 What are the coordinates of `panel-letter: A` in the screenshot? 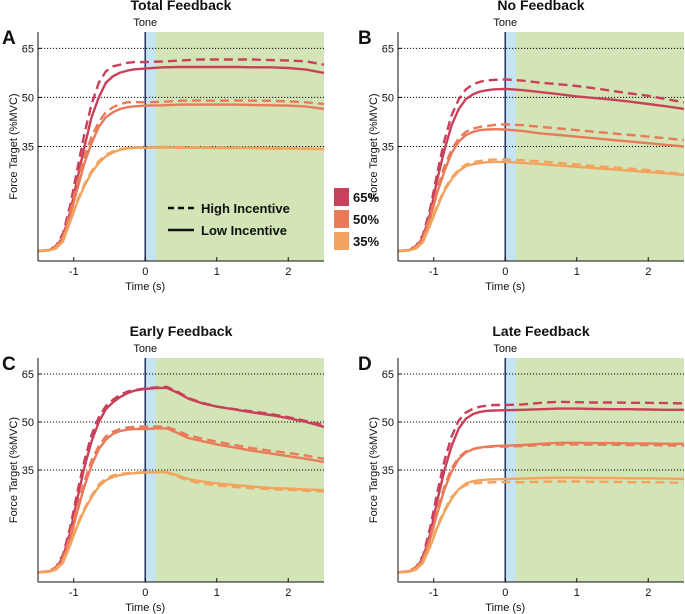 It's located at (9, 38).